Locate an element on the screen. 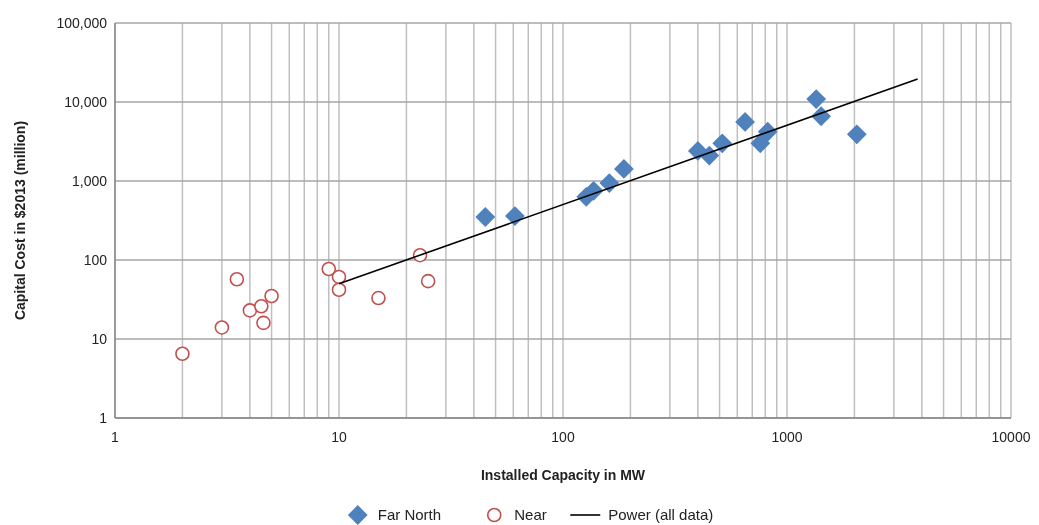 Image resolution: width=1039 pixels, height=525 pixels. y-tick-label: 10,000 is located at coordinates (86, 102).